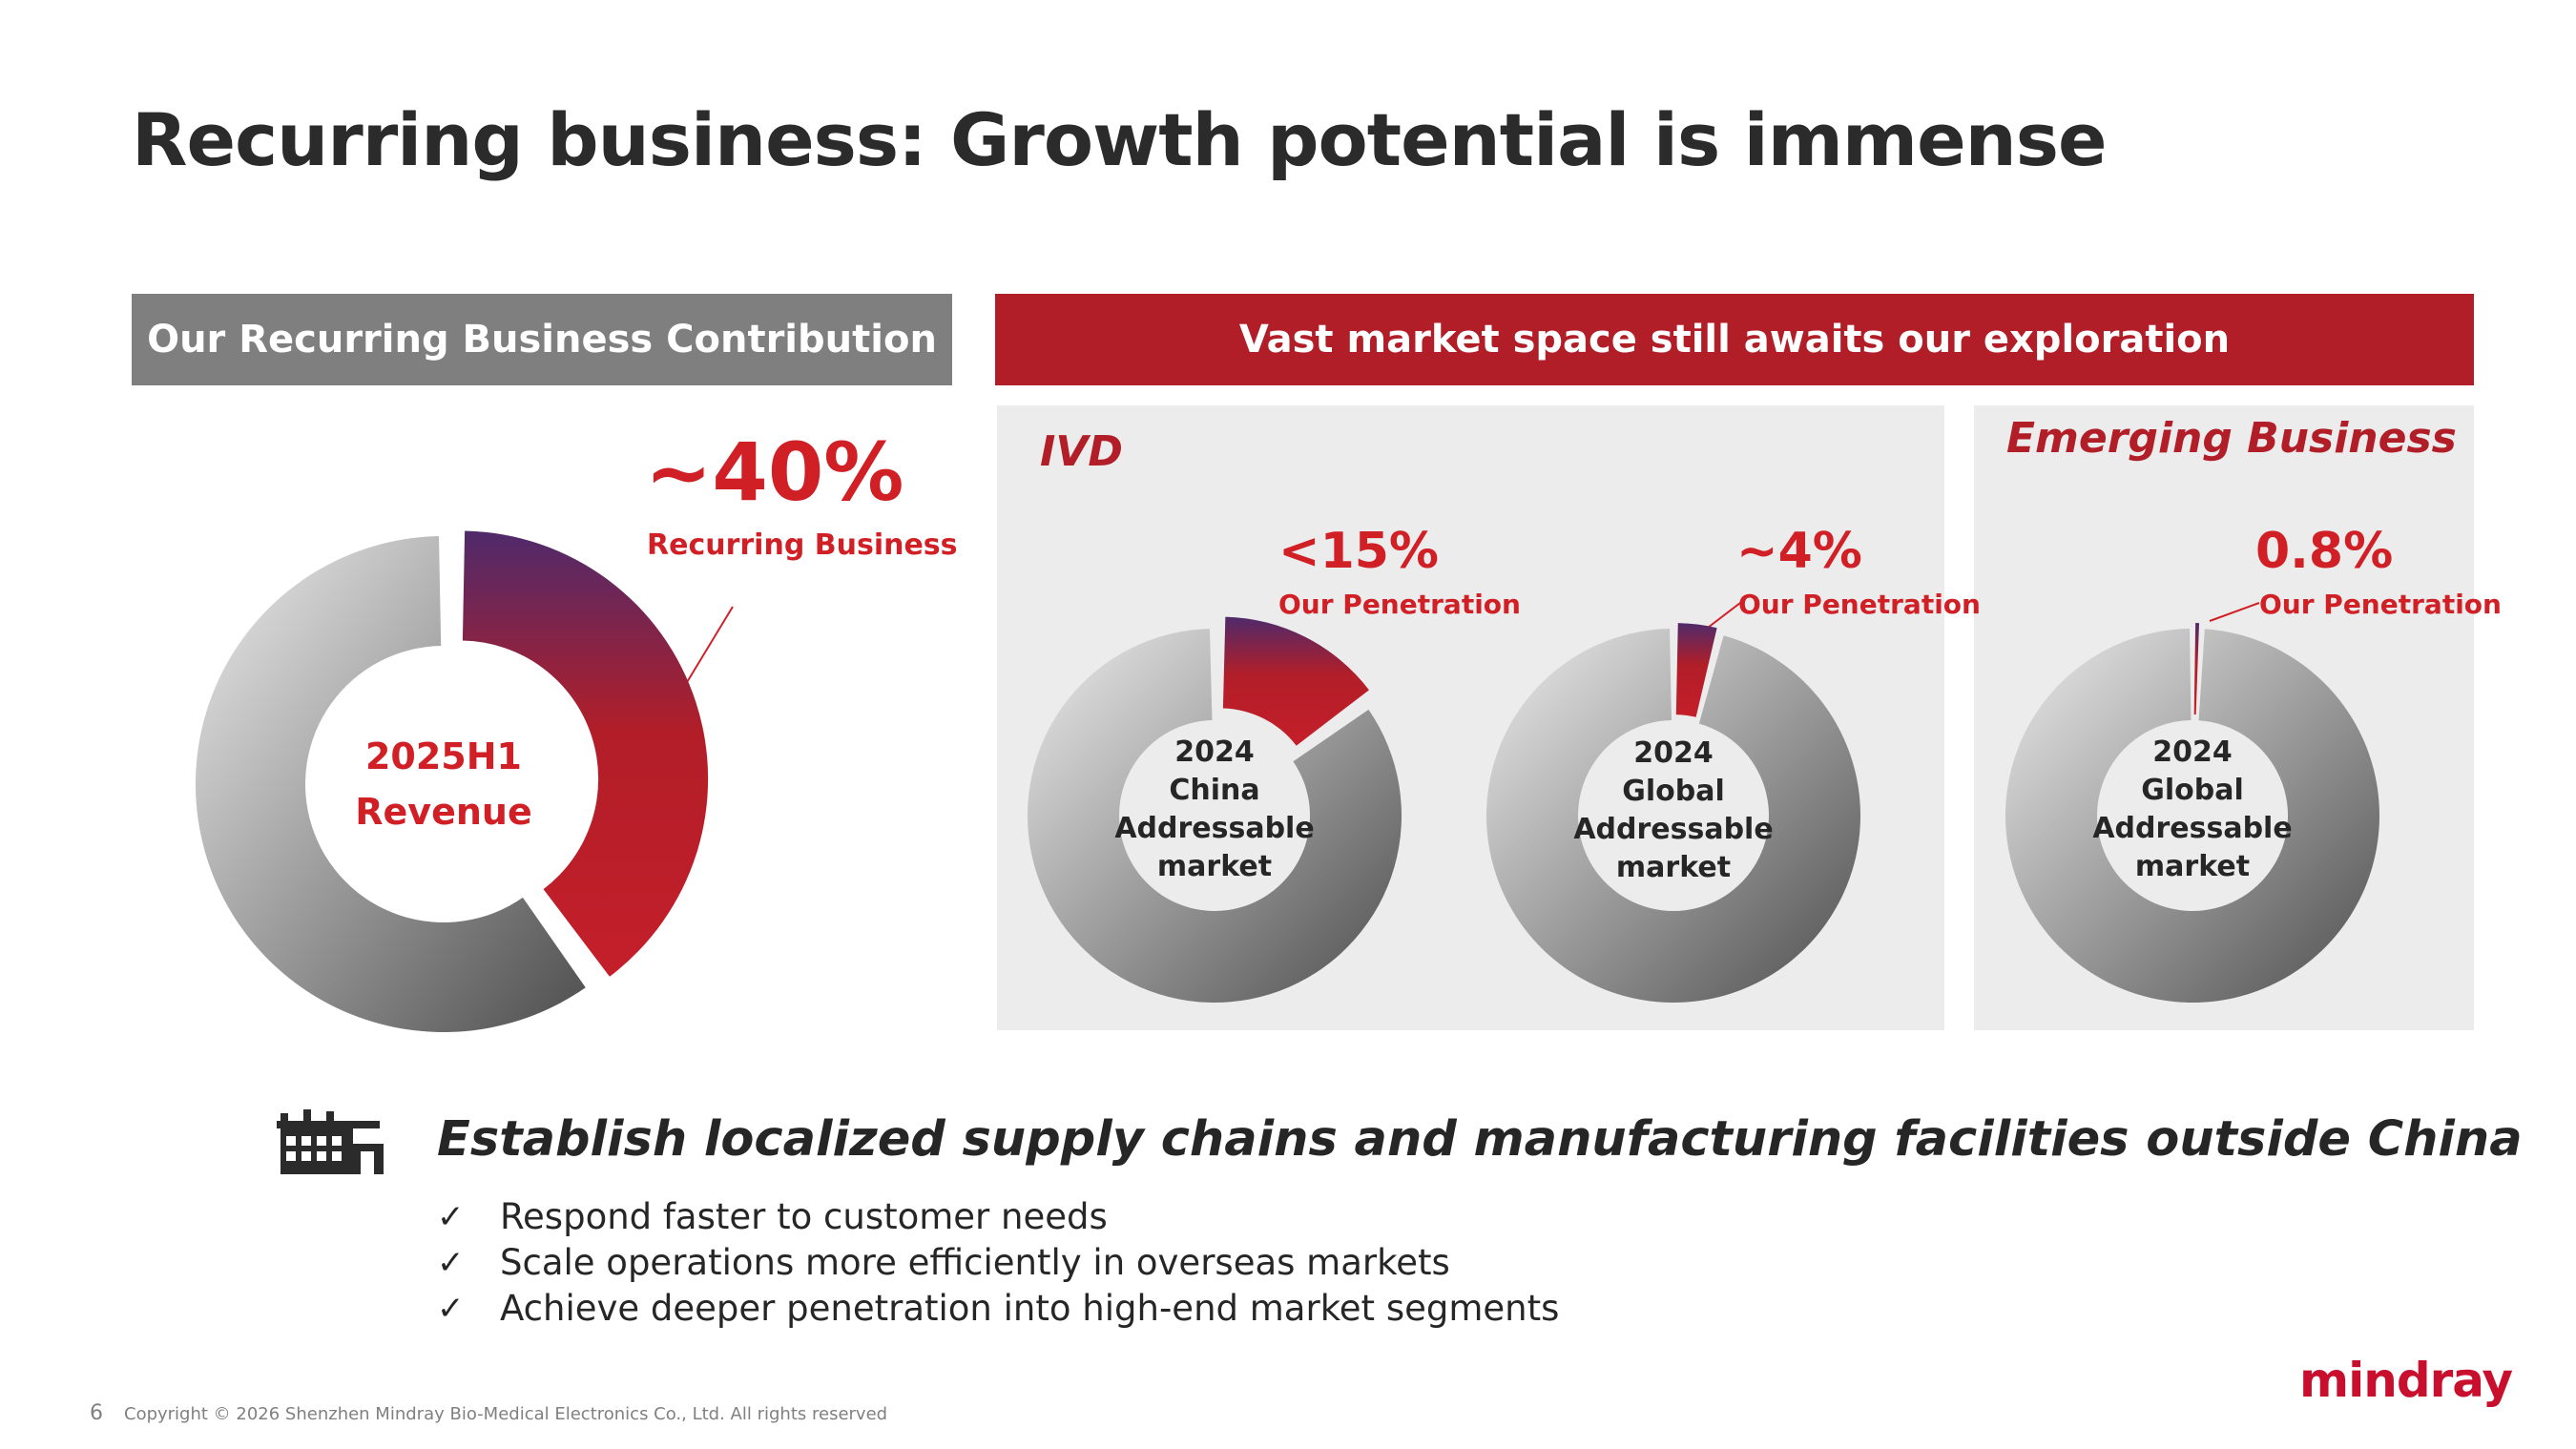 This screenshot has height=1449, width=2576. Describe the element at coordinates (1399, 604) in the screenshot. I see `ivd-china-caption: Our Penetration` at that location.